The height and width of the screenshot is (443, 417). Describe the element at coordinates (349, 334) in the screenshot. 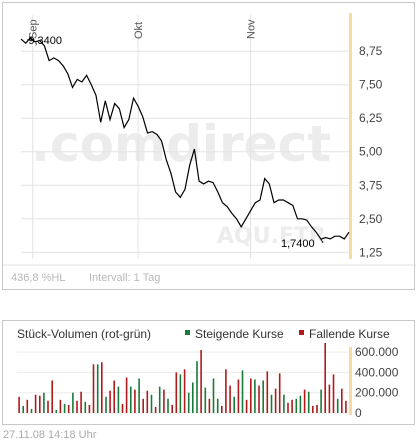

I see `legend-label-falling: Fallende Kurse` at that location.